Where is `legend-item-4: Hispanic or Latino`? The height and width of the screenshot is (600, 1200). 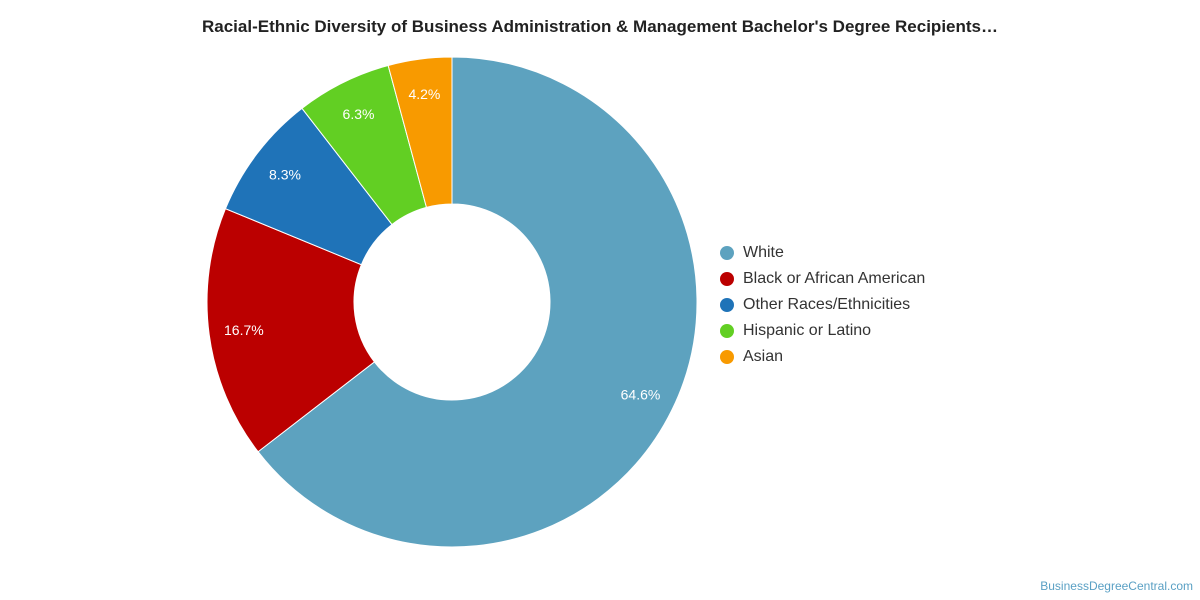 legend-item-4: Hispanic or Latino is located at coordinates (822, 331).